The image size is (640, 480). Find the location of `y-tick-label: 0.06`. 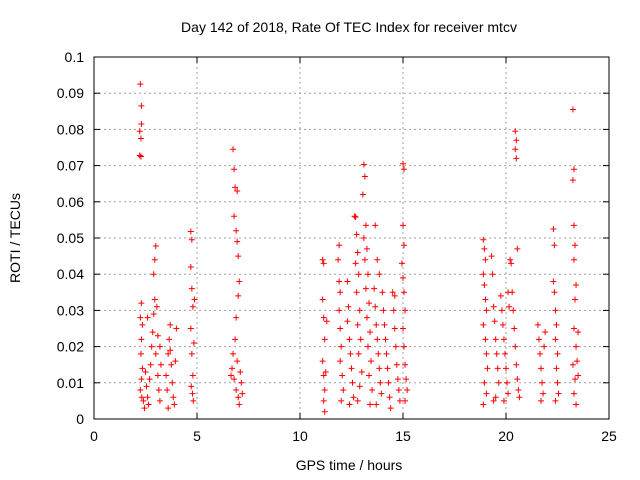

y-tick-label: 0.06 is located at coordinates (70, 202).